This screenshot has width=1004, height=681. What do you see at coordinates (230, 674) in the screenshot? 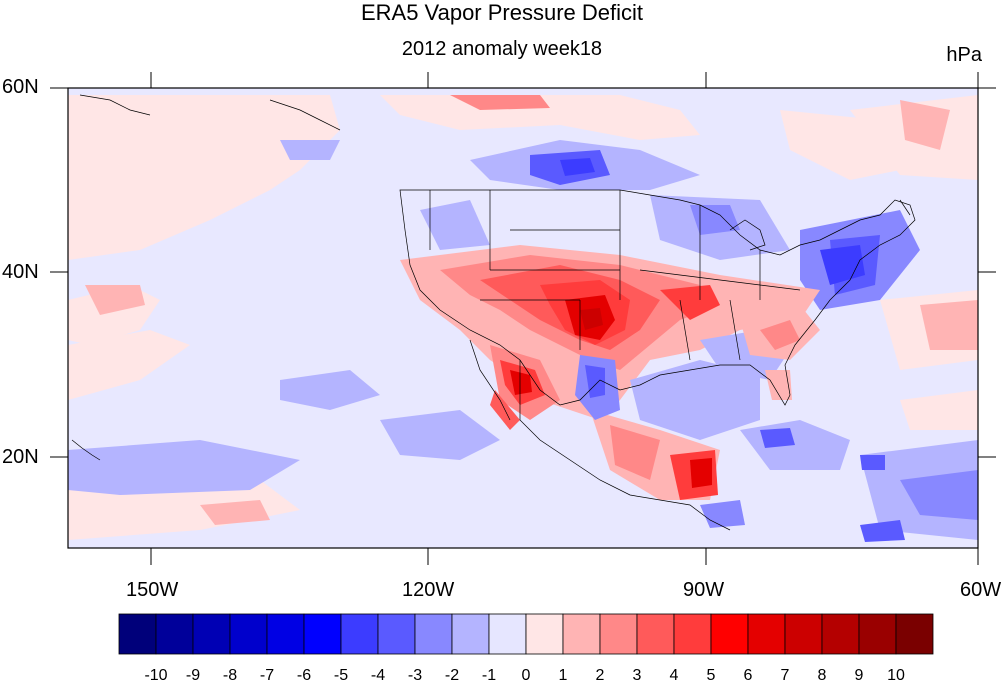
I see `colorbar-tick-label: -8` at bounding box center [230, 674].